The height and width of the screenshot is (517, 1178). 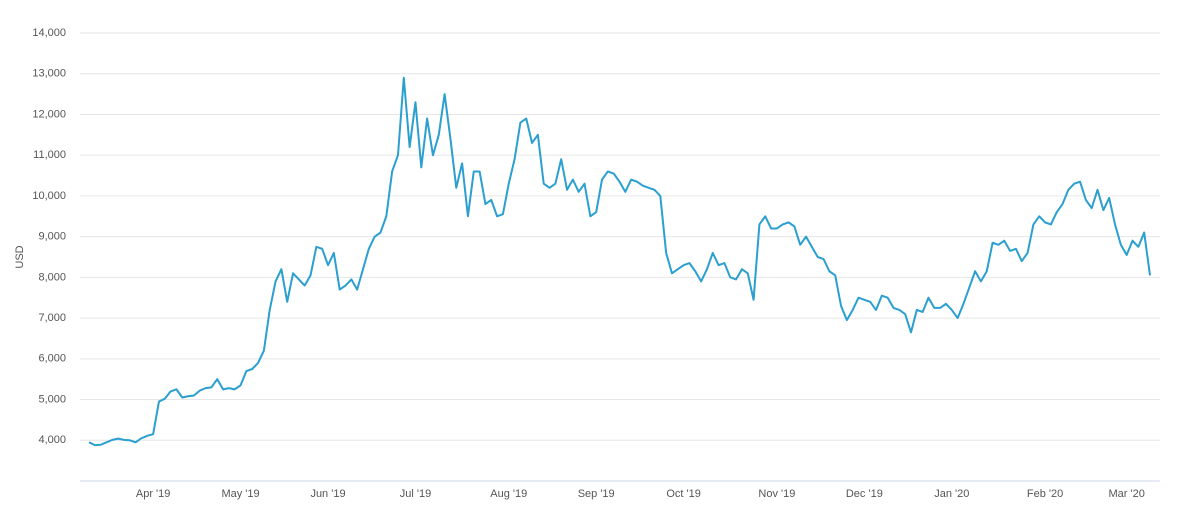 I want to click on y-tick-label: 9,000, so click(x=52, y=237).